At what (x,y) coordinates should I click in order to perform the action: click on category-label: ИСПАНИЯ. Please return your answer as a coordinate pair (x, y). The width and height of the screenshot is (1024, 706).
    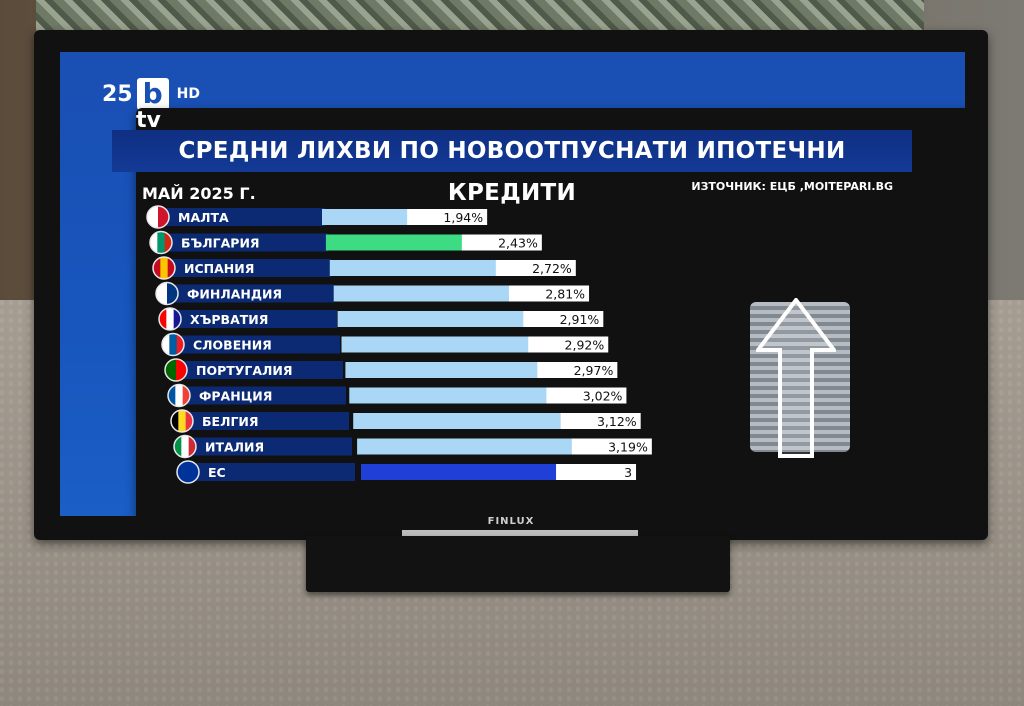
    Looking at the image, I should click on (219, 268).